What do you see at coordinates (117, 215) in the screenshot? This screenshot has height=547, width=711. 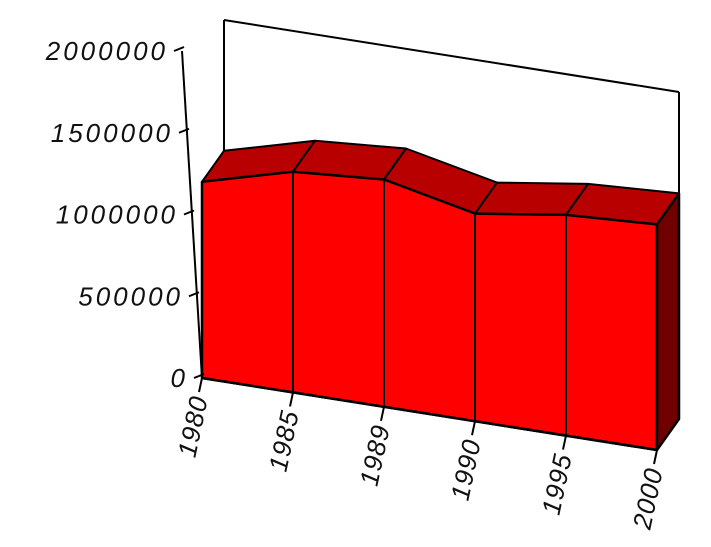 I see `y-tick-label: 1000000` at bounding box center [117, 215].